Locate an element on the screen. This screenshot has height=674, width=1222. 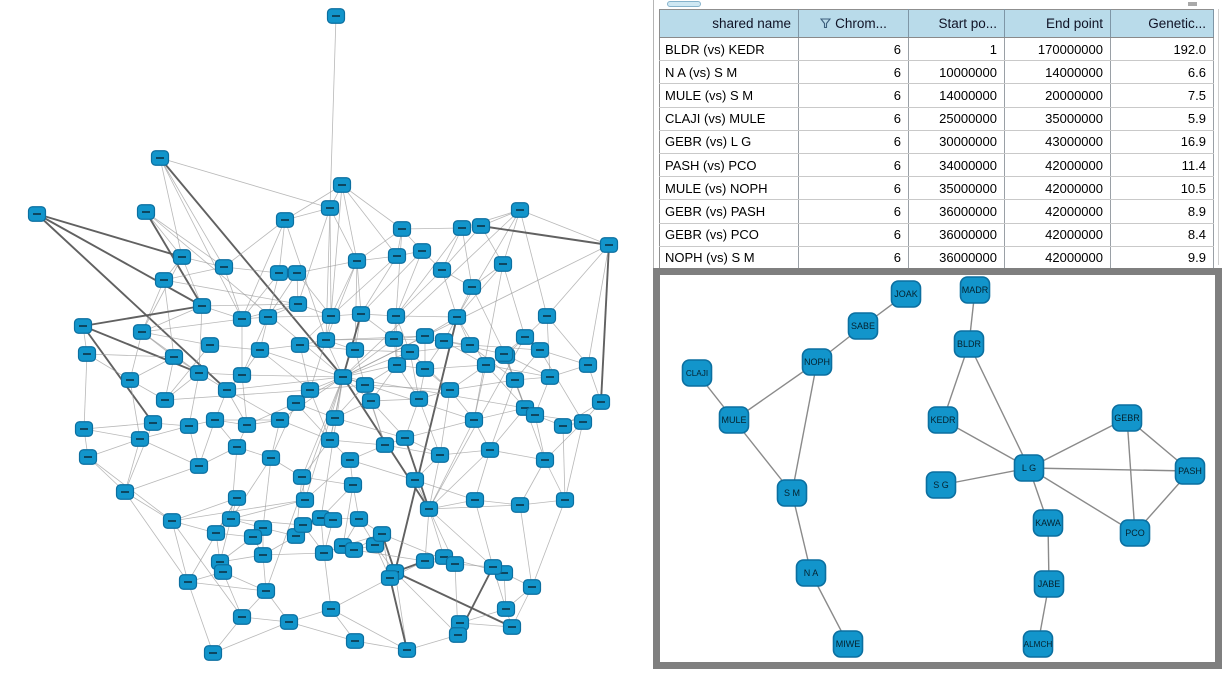
cell-value: 43000000 is located at coordinates (1057, 142).